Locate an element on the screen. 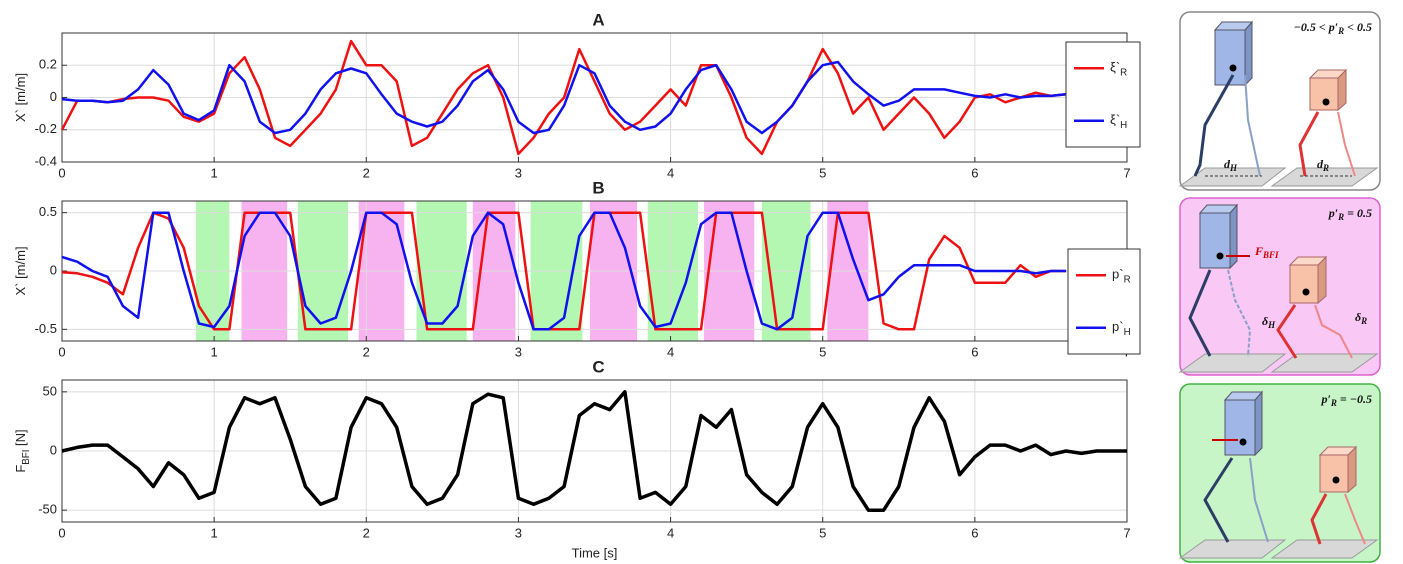 The image size is (1403, 564). y-axis-label-part: BFI is located at coordinates (26, 457).